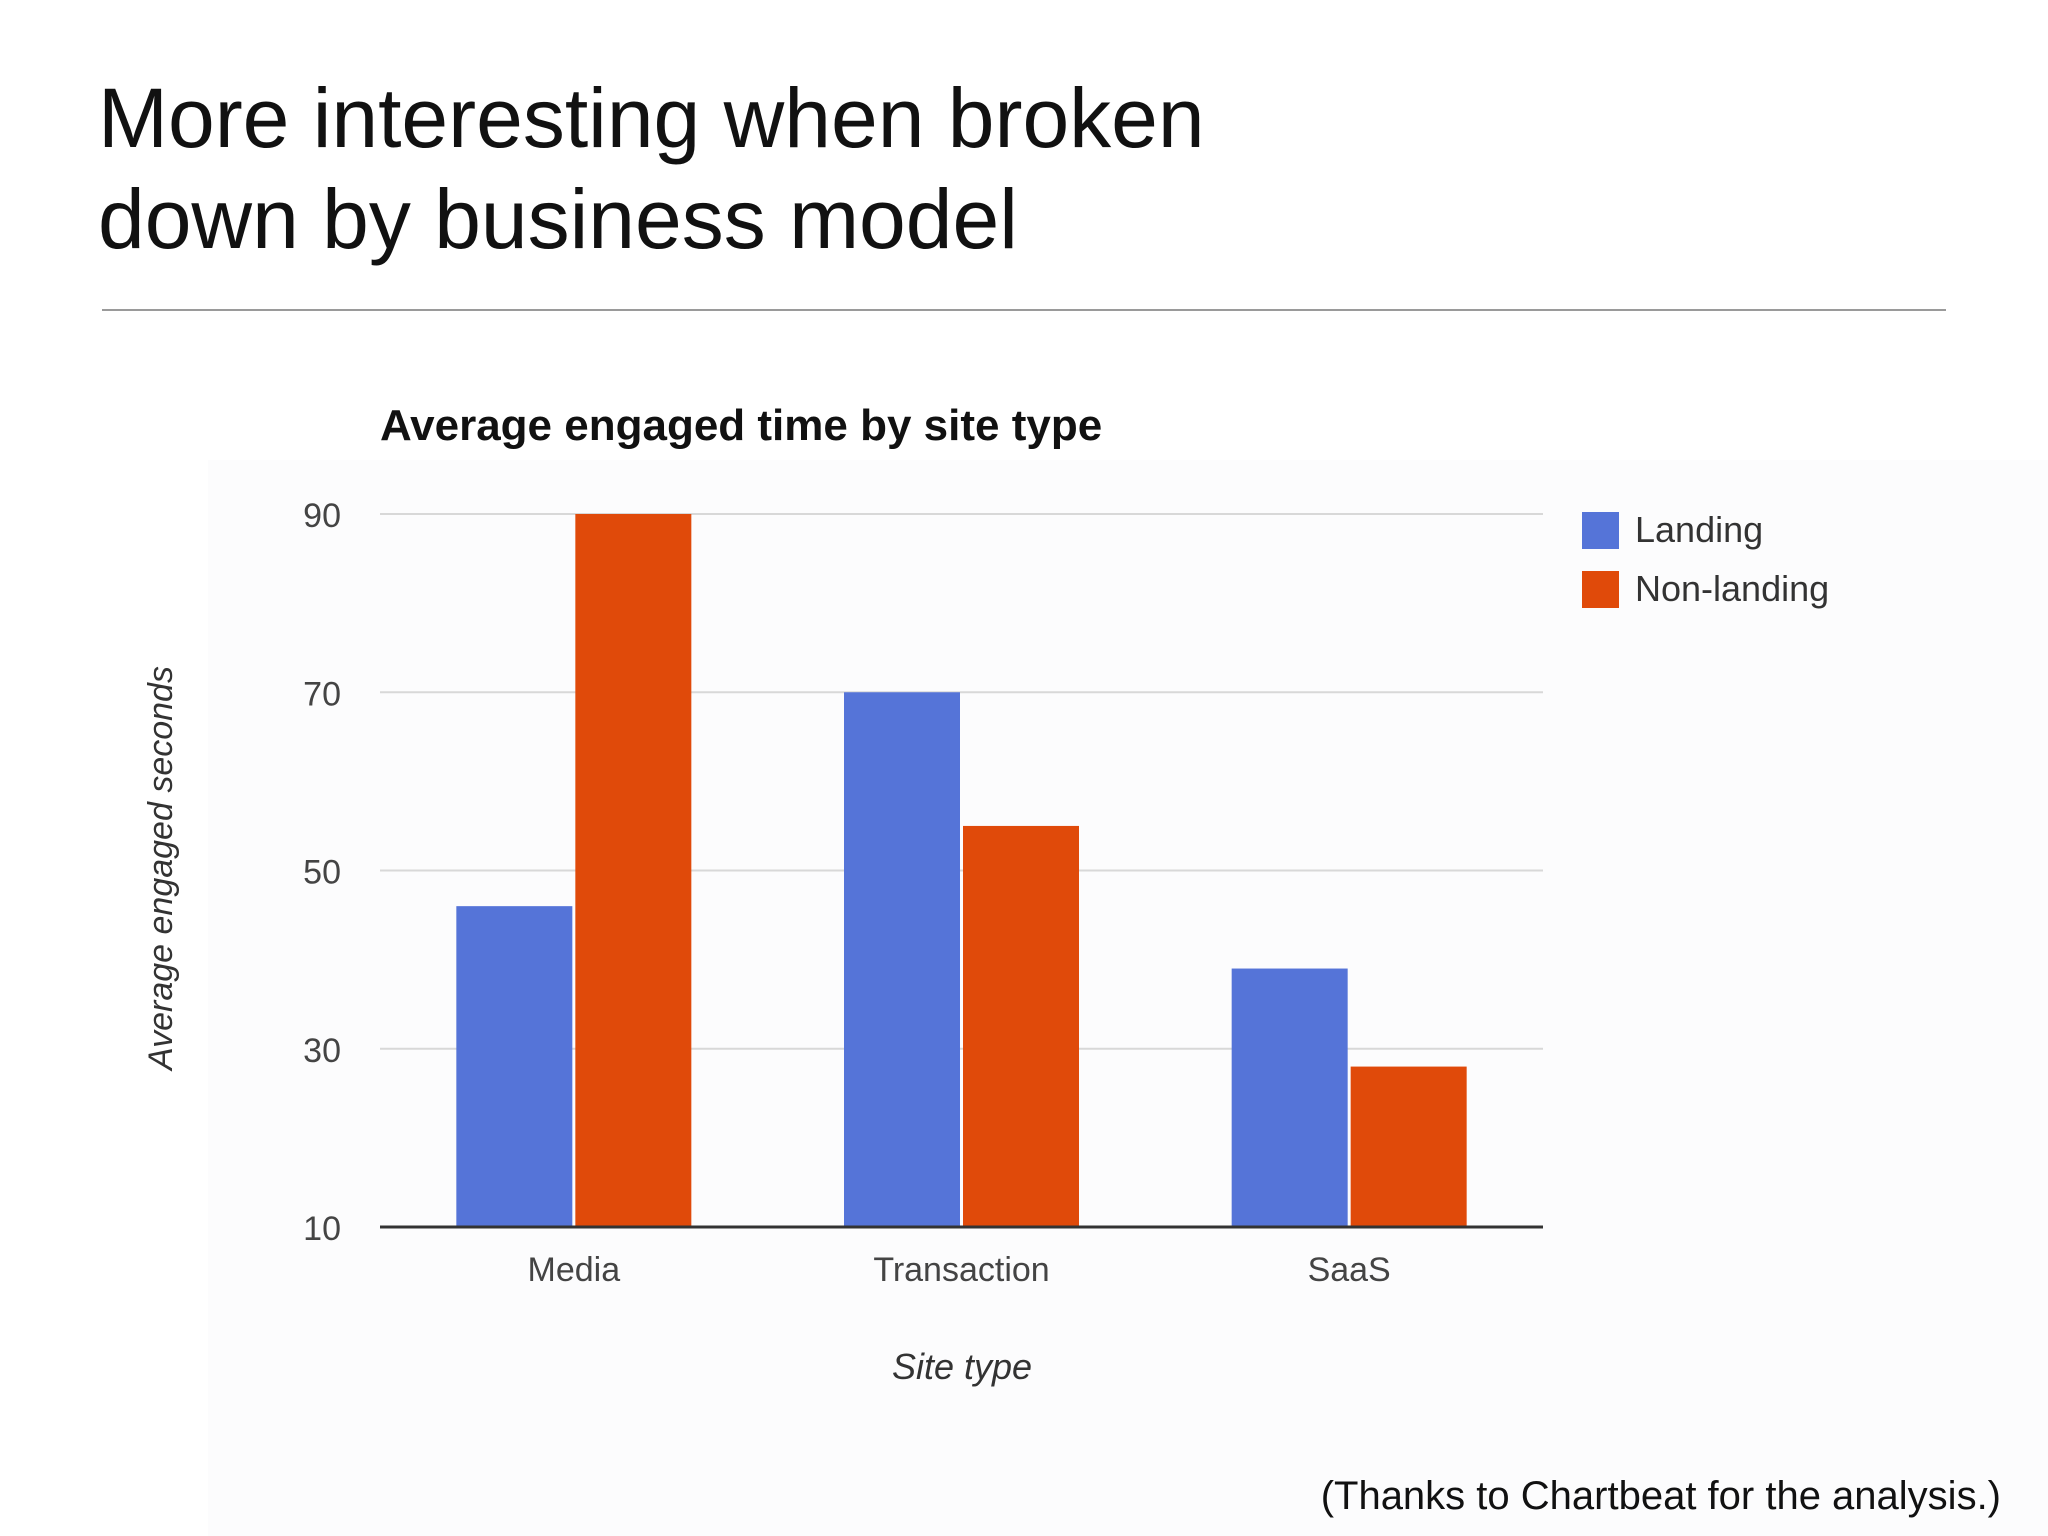  Describe the element at coordinates (161, 869) in the screenshot. I see `y-axis-title: Average engaged seconds` at that location.